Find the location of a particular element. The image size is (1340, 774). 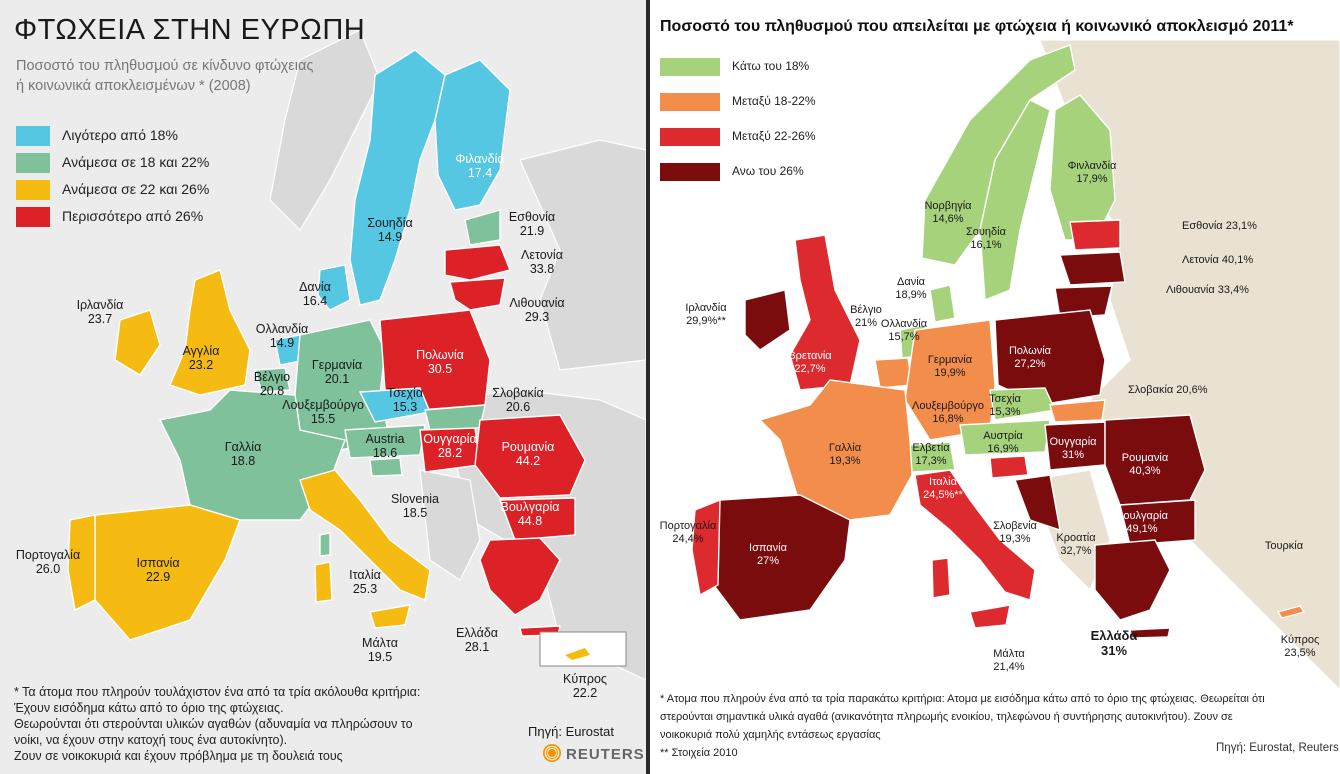

country-value: 20.6 is located at coordinates (518, 407).